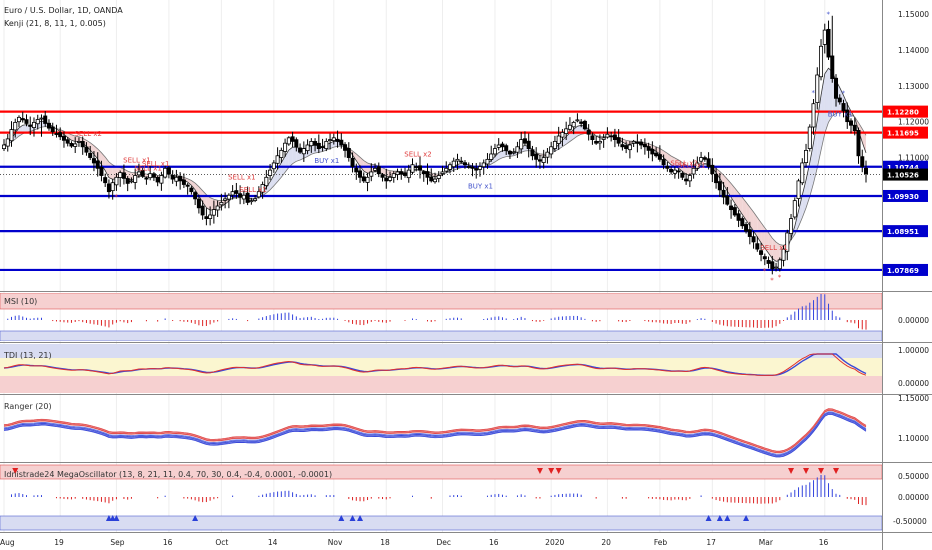 The image size is (932, 550). What do you see at coordinates (385, 542) in the screenshot?
I see `time-tick-label: 18` at bounding box center [385, 542].